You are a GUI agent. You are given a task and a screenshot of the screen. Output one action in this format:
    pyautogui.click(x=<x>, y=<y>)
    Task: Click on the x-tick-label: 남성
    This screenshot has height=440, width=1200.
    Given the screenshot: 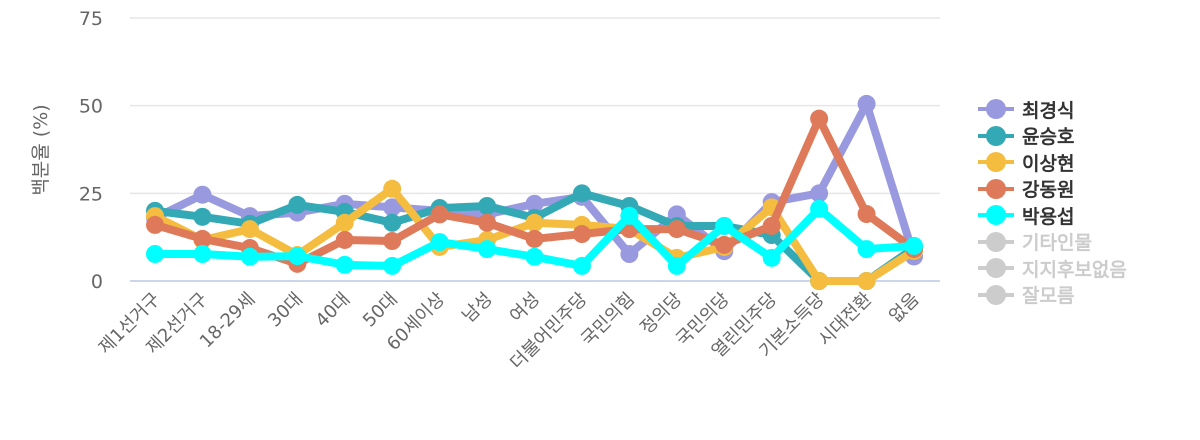 What is the action you would take?
    pyautogui.click(x=477, y=308)
    